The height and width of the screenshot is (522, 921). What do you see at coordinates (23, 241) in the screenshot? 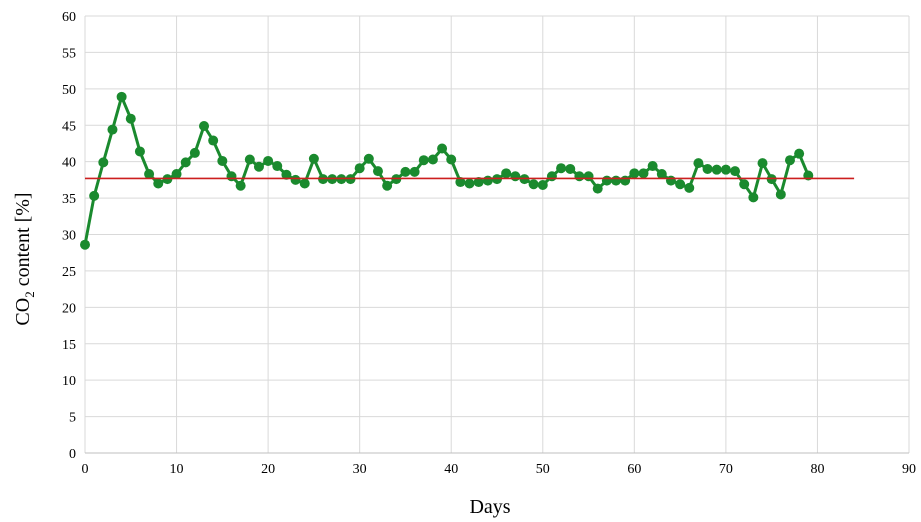
I see `y-axis-title-suffix: content [%]` at bounding box center [23, 241].